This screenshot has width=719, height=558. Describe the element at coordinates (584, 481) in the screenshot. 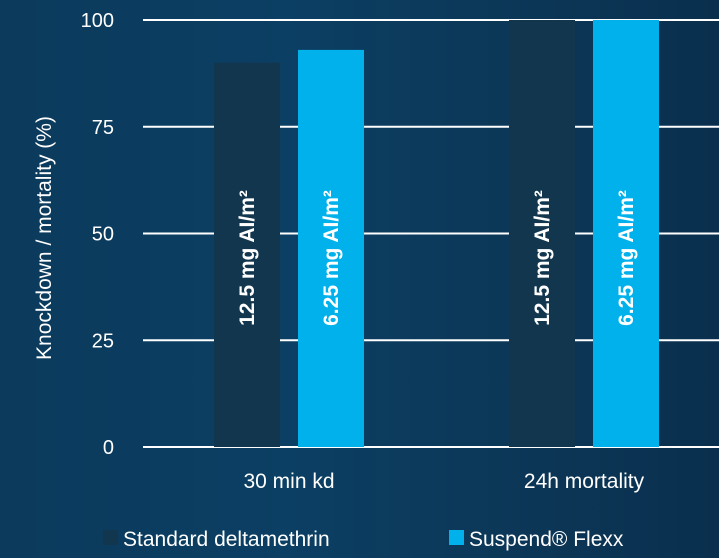

I see `x-tick-label: 24h mortality` at that location.